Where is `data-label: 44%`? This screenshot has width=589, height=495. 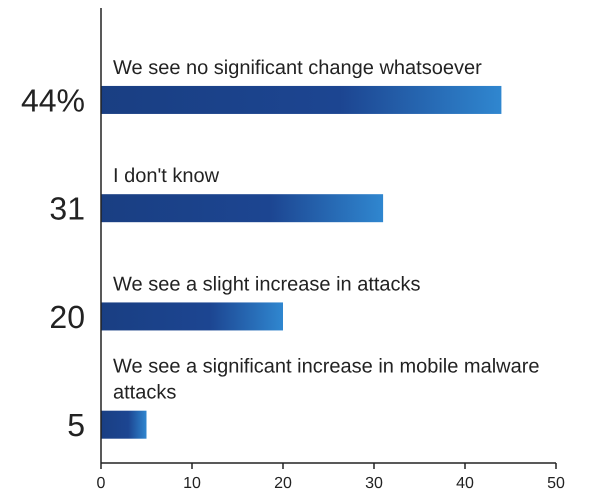 data-label: 44% is located at coordinates (52, 100).